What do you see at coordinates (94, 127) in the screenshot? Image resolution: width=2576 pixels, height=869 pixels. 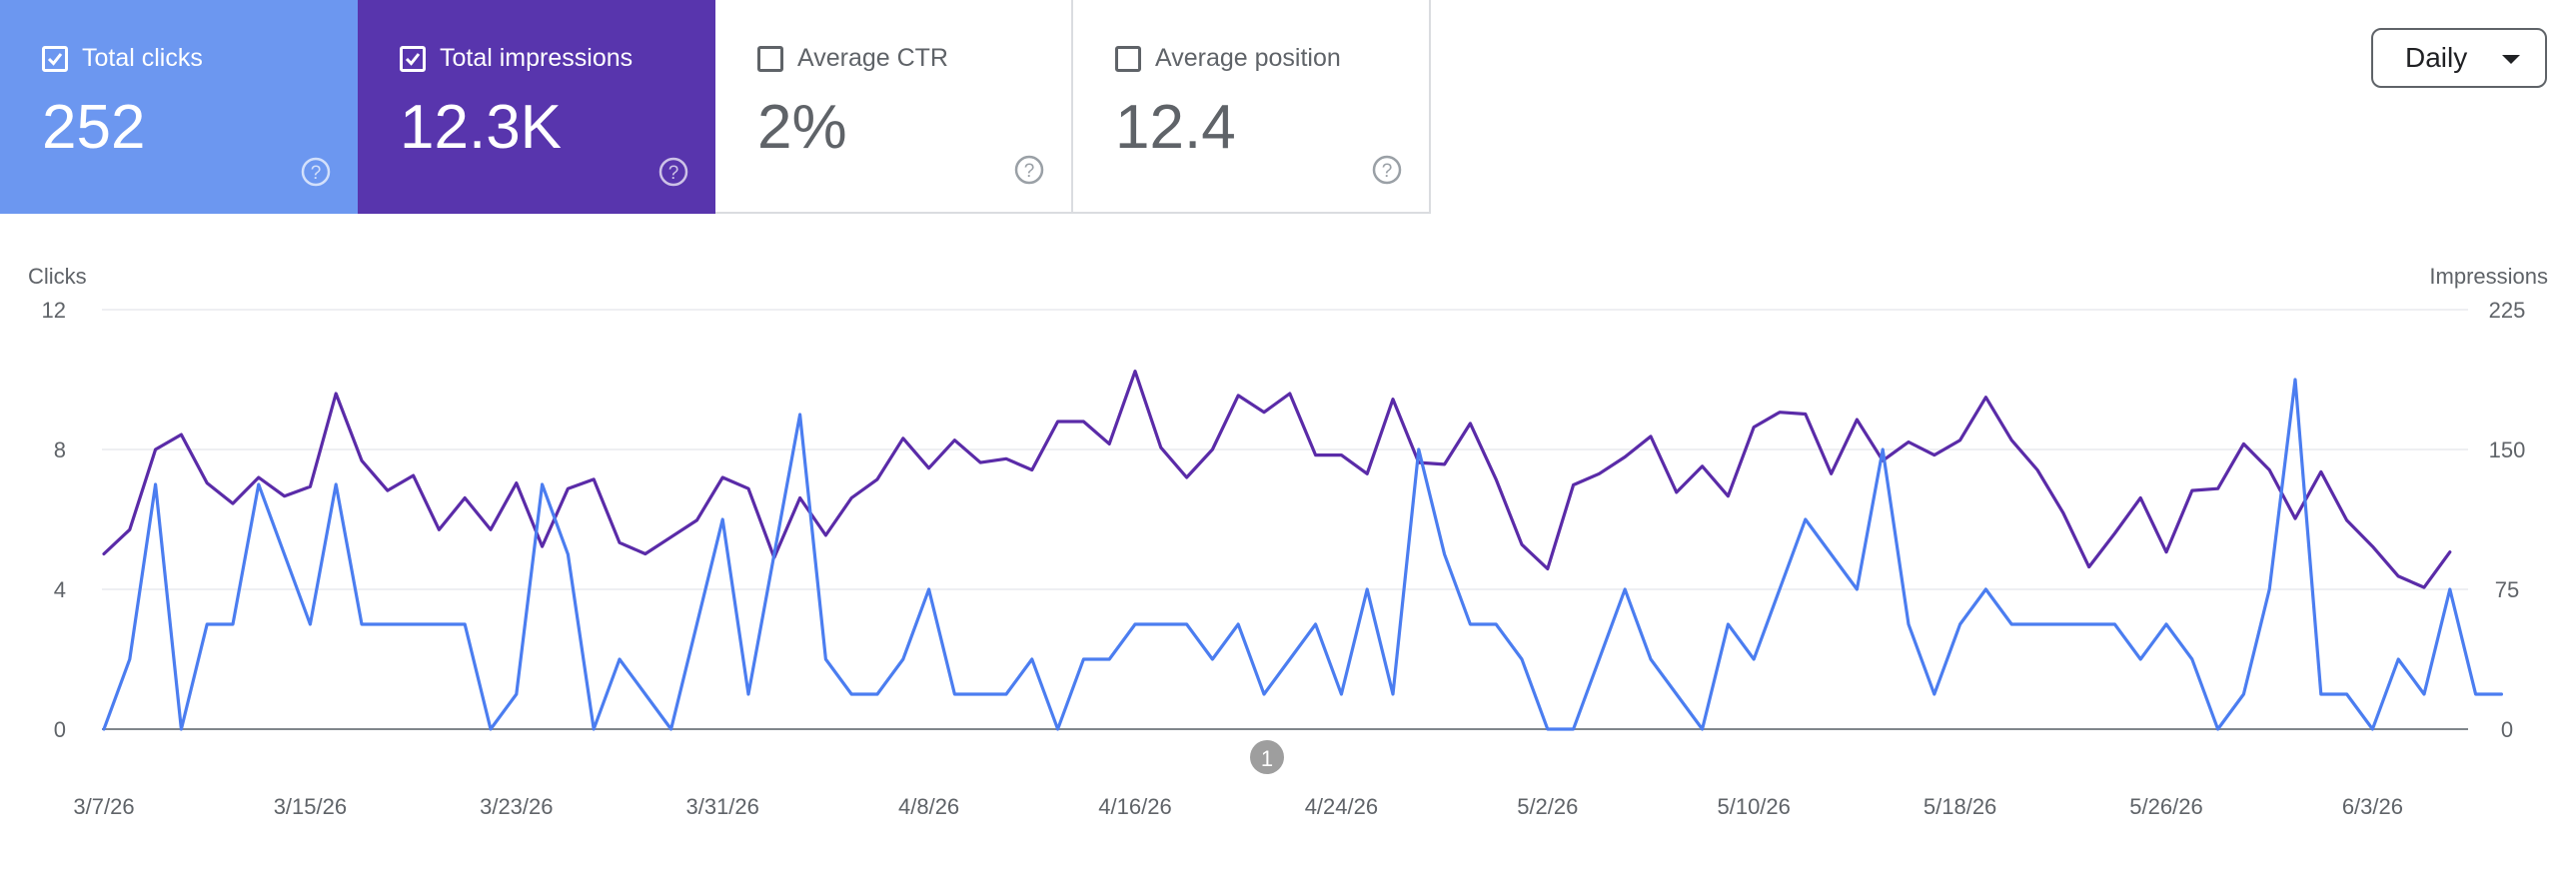 I see `metric-value: 252` at bounding box center [94, 127].